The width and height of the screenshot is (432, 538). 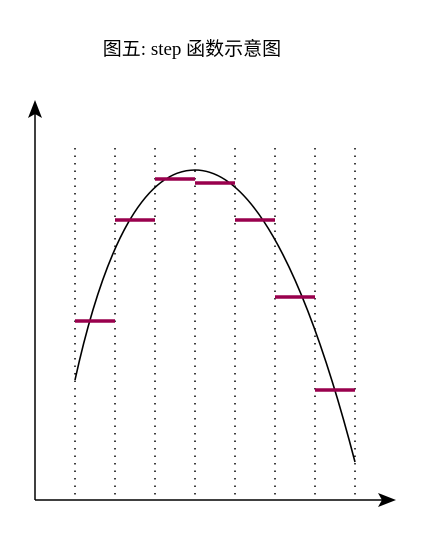 What do you see at coordinates (387, 500) in the screenshot?
I see `x-arrow` at bounding box center [387, 500].